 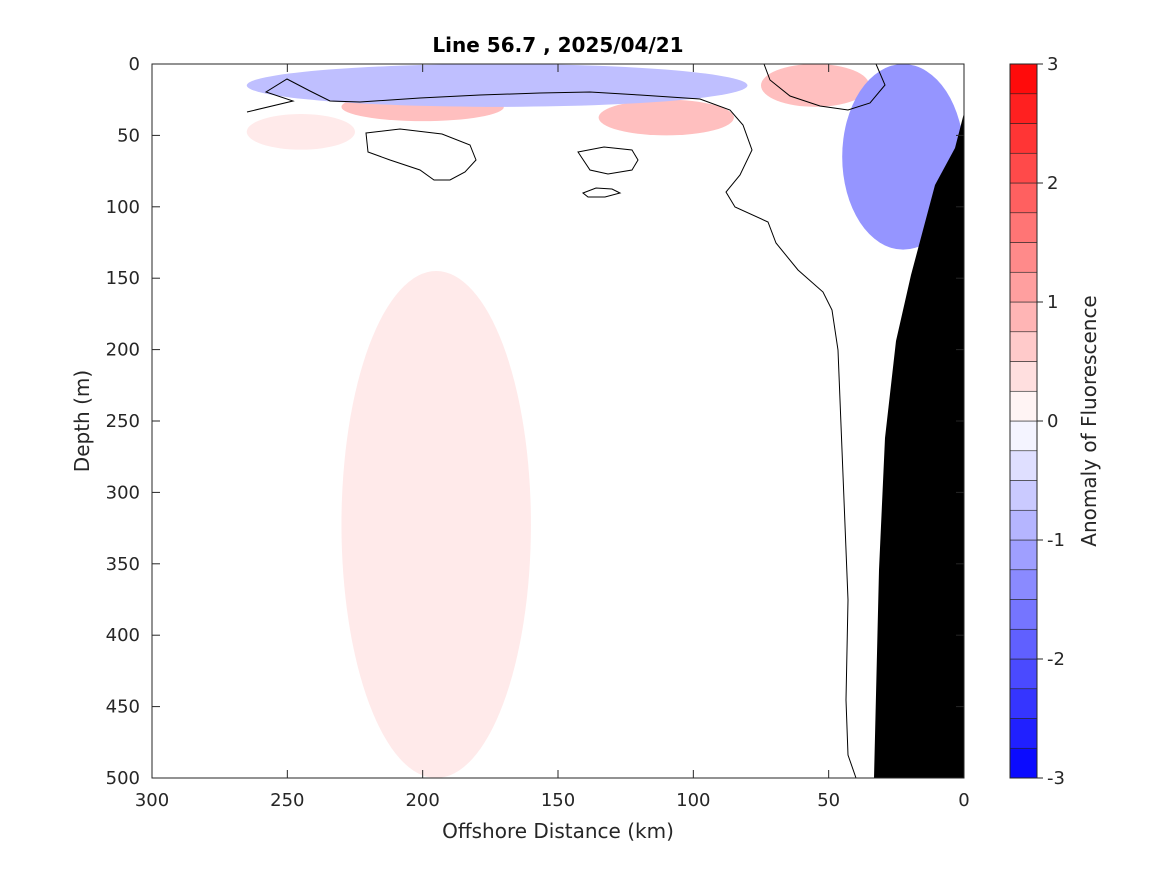 I want to click on bottom-topography, so click(x=919, y=445).